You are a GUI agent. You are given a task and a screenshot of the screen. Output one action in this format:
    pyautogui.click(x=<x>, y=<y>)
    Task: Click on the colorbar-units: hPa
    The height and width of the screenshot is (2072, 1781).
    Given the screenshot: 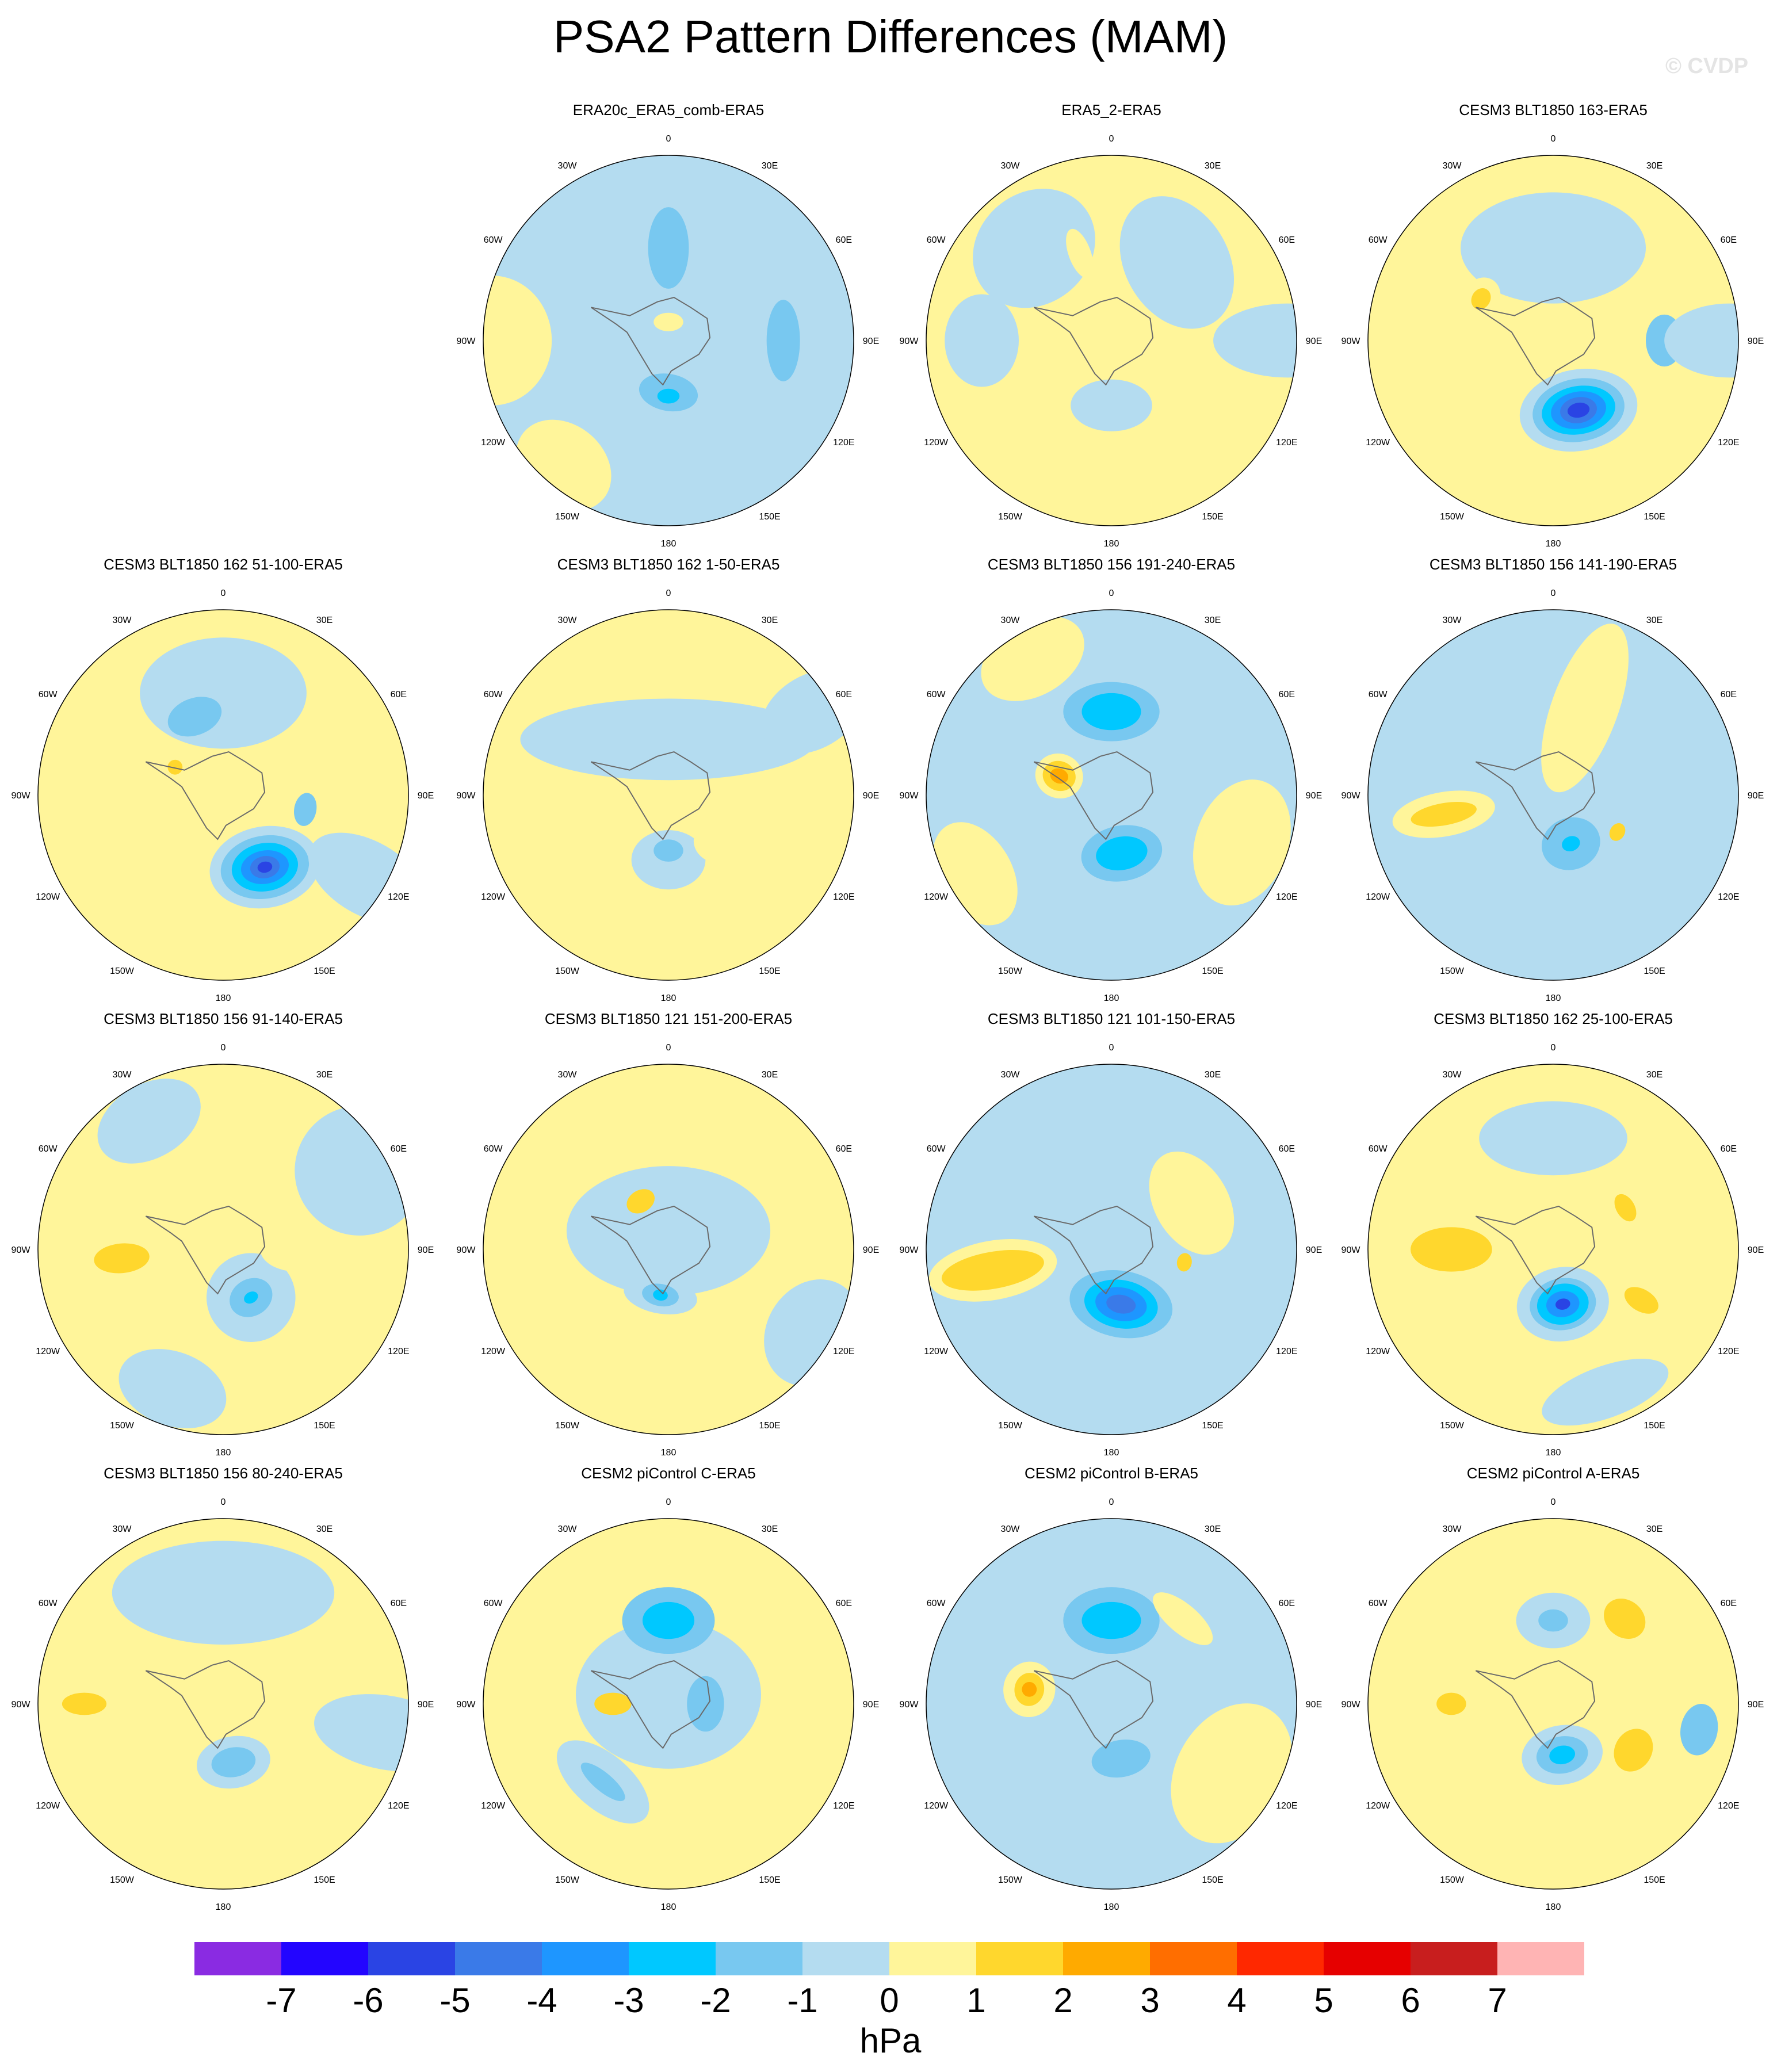 What is the action you would take?
    pyautogui.click(x=890, y=2041)
    